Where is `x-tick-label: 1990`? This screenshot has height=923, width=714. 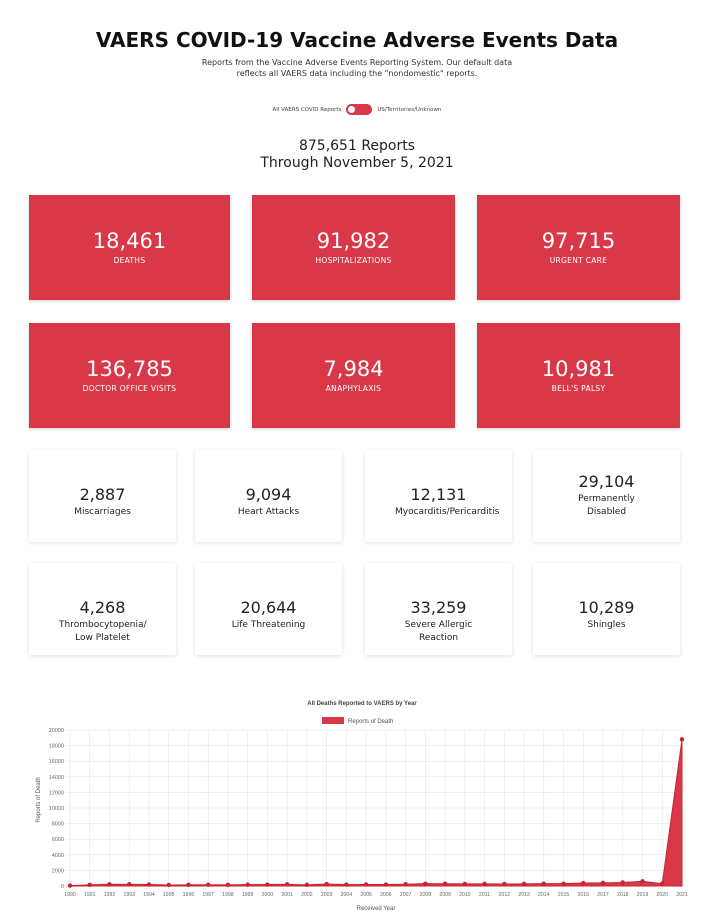 x-tick-label: 1990 is located at coordinates (70, 895).